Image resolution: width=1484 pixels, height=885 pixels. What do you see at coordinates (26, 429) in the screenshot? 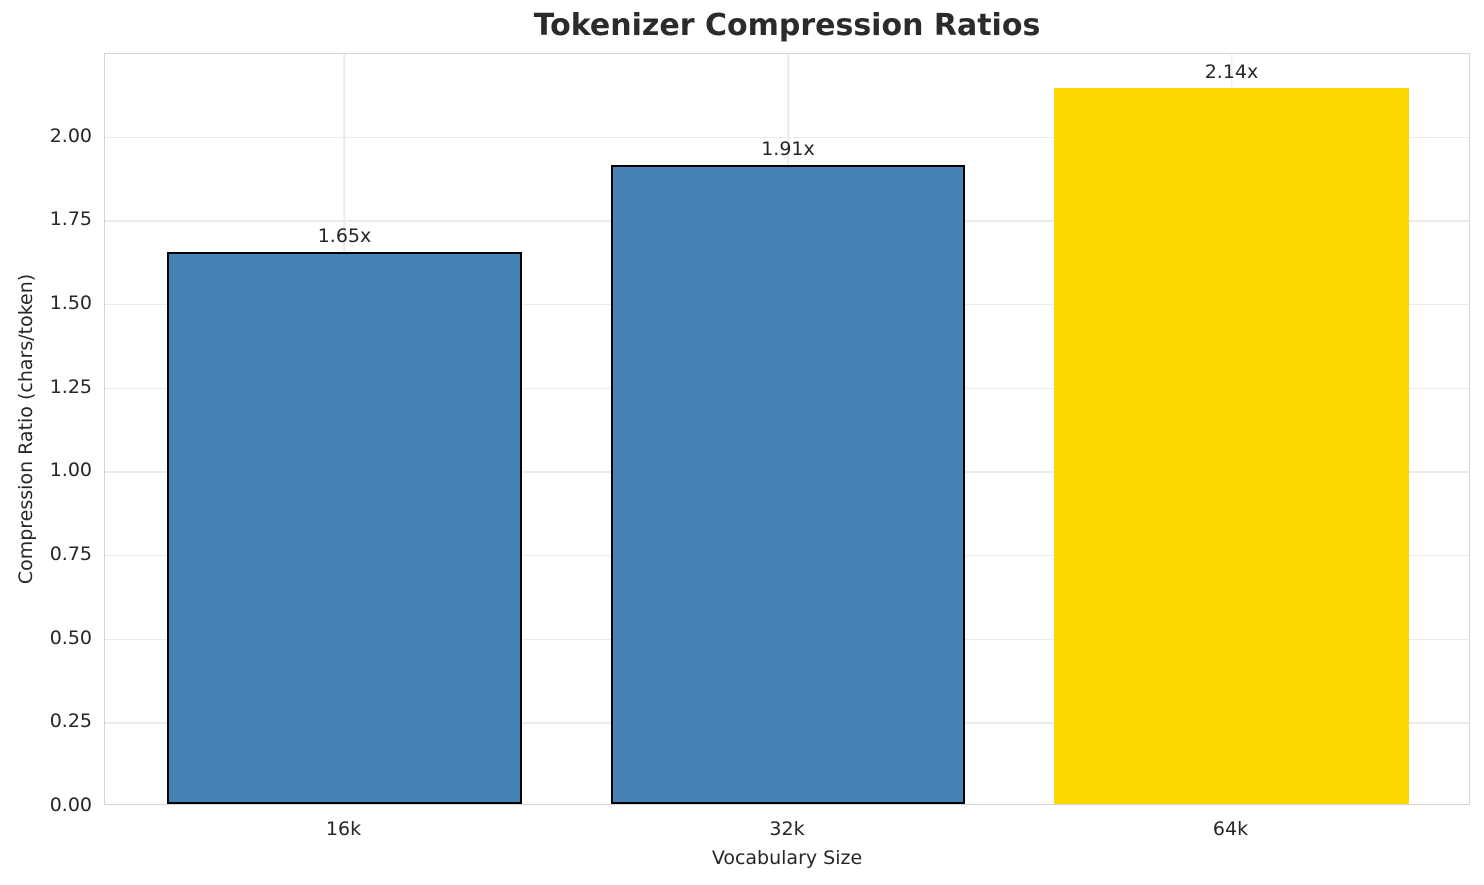
I see `y-axis-label: Compression Ratio (chars/token)` at bounding box center [26, 429].